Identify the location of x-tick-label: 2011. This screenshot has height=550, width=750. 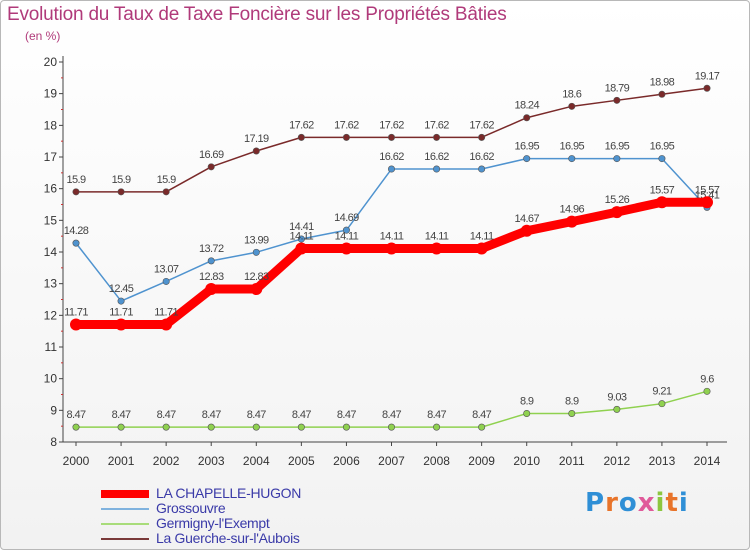
(572, 461).